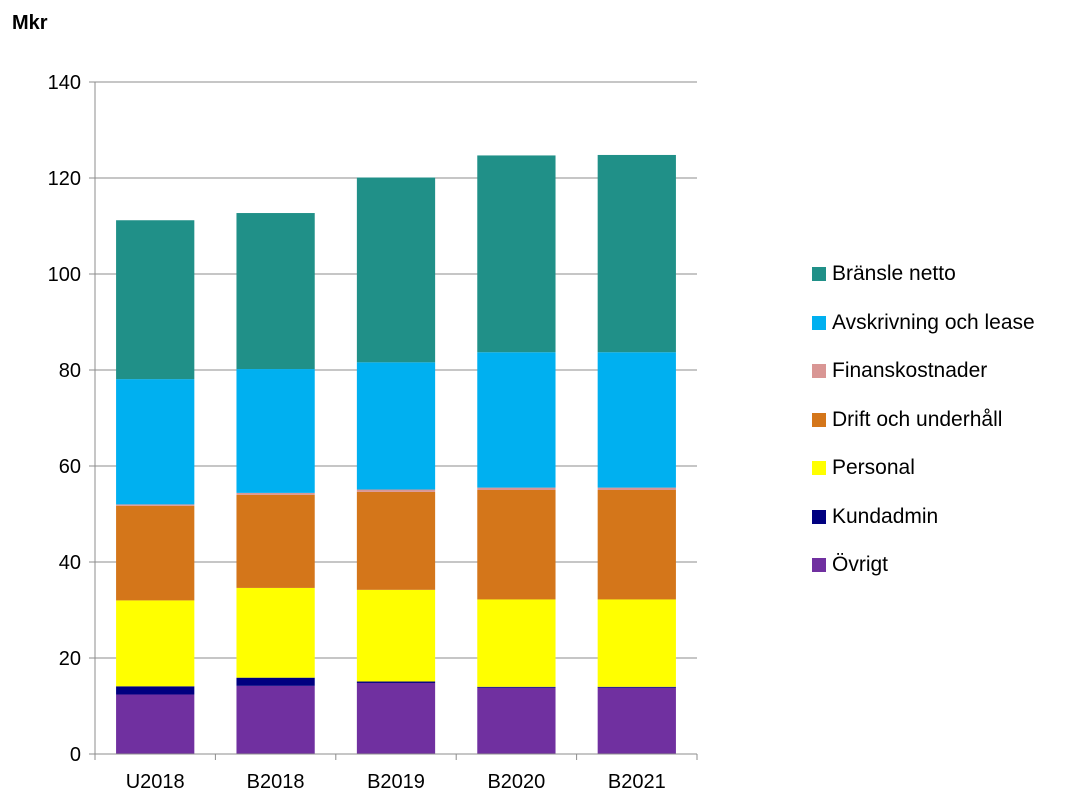 Image resolution: width=1069 pixels, height=800 pixels. Describe the element at coordinates (894, 274) in the screenshot. I see `legend-label: Bränsle netto` at that location.